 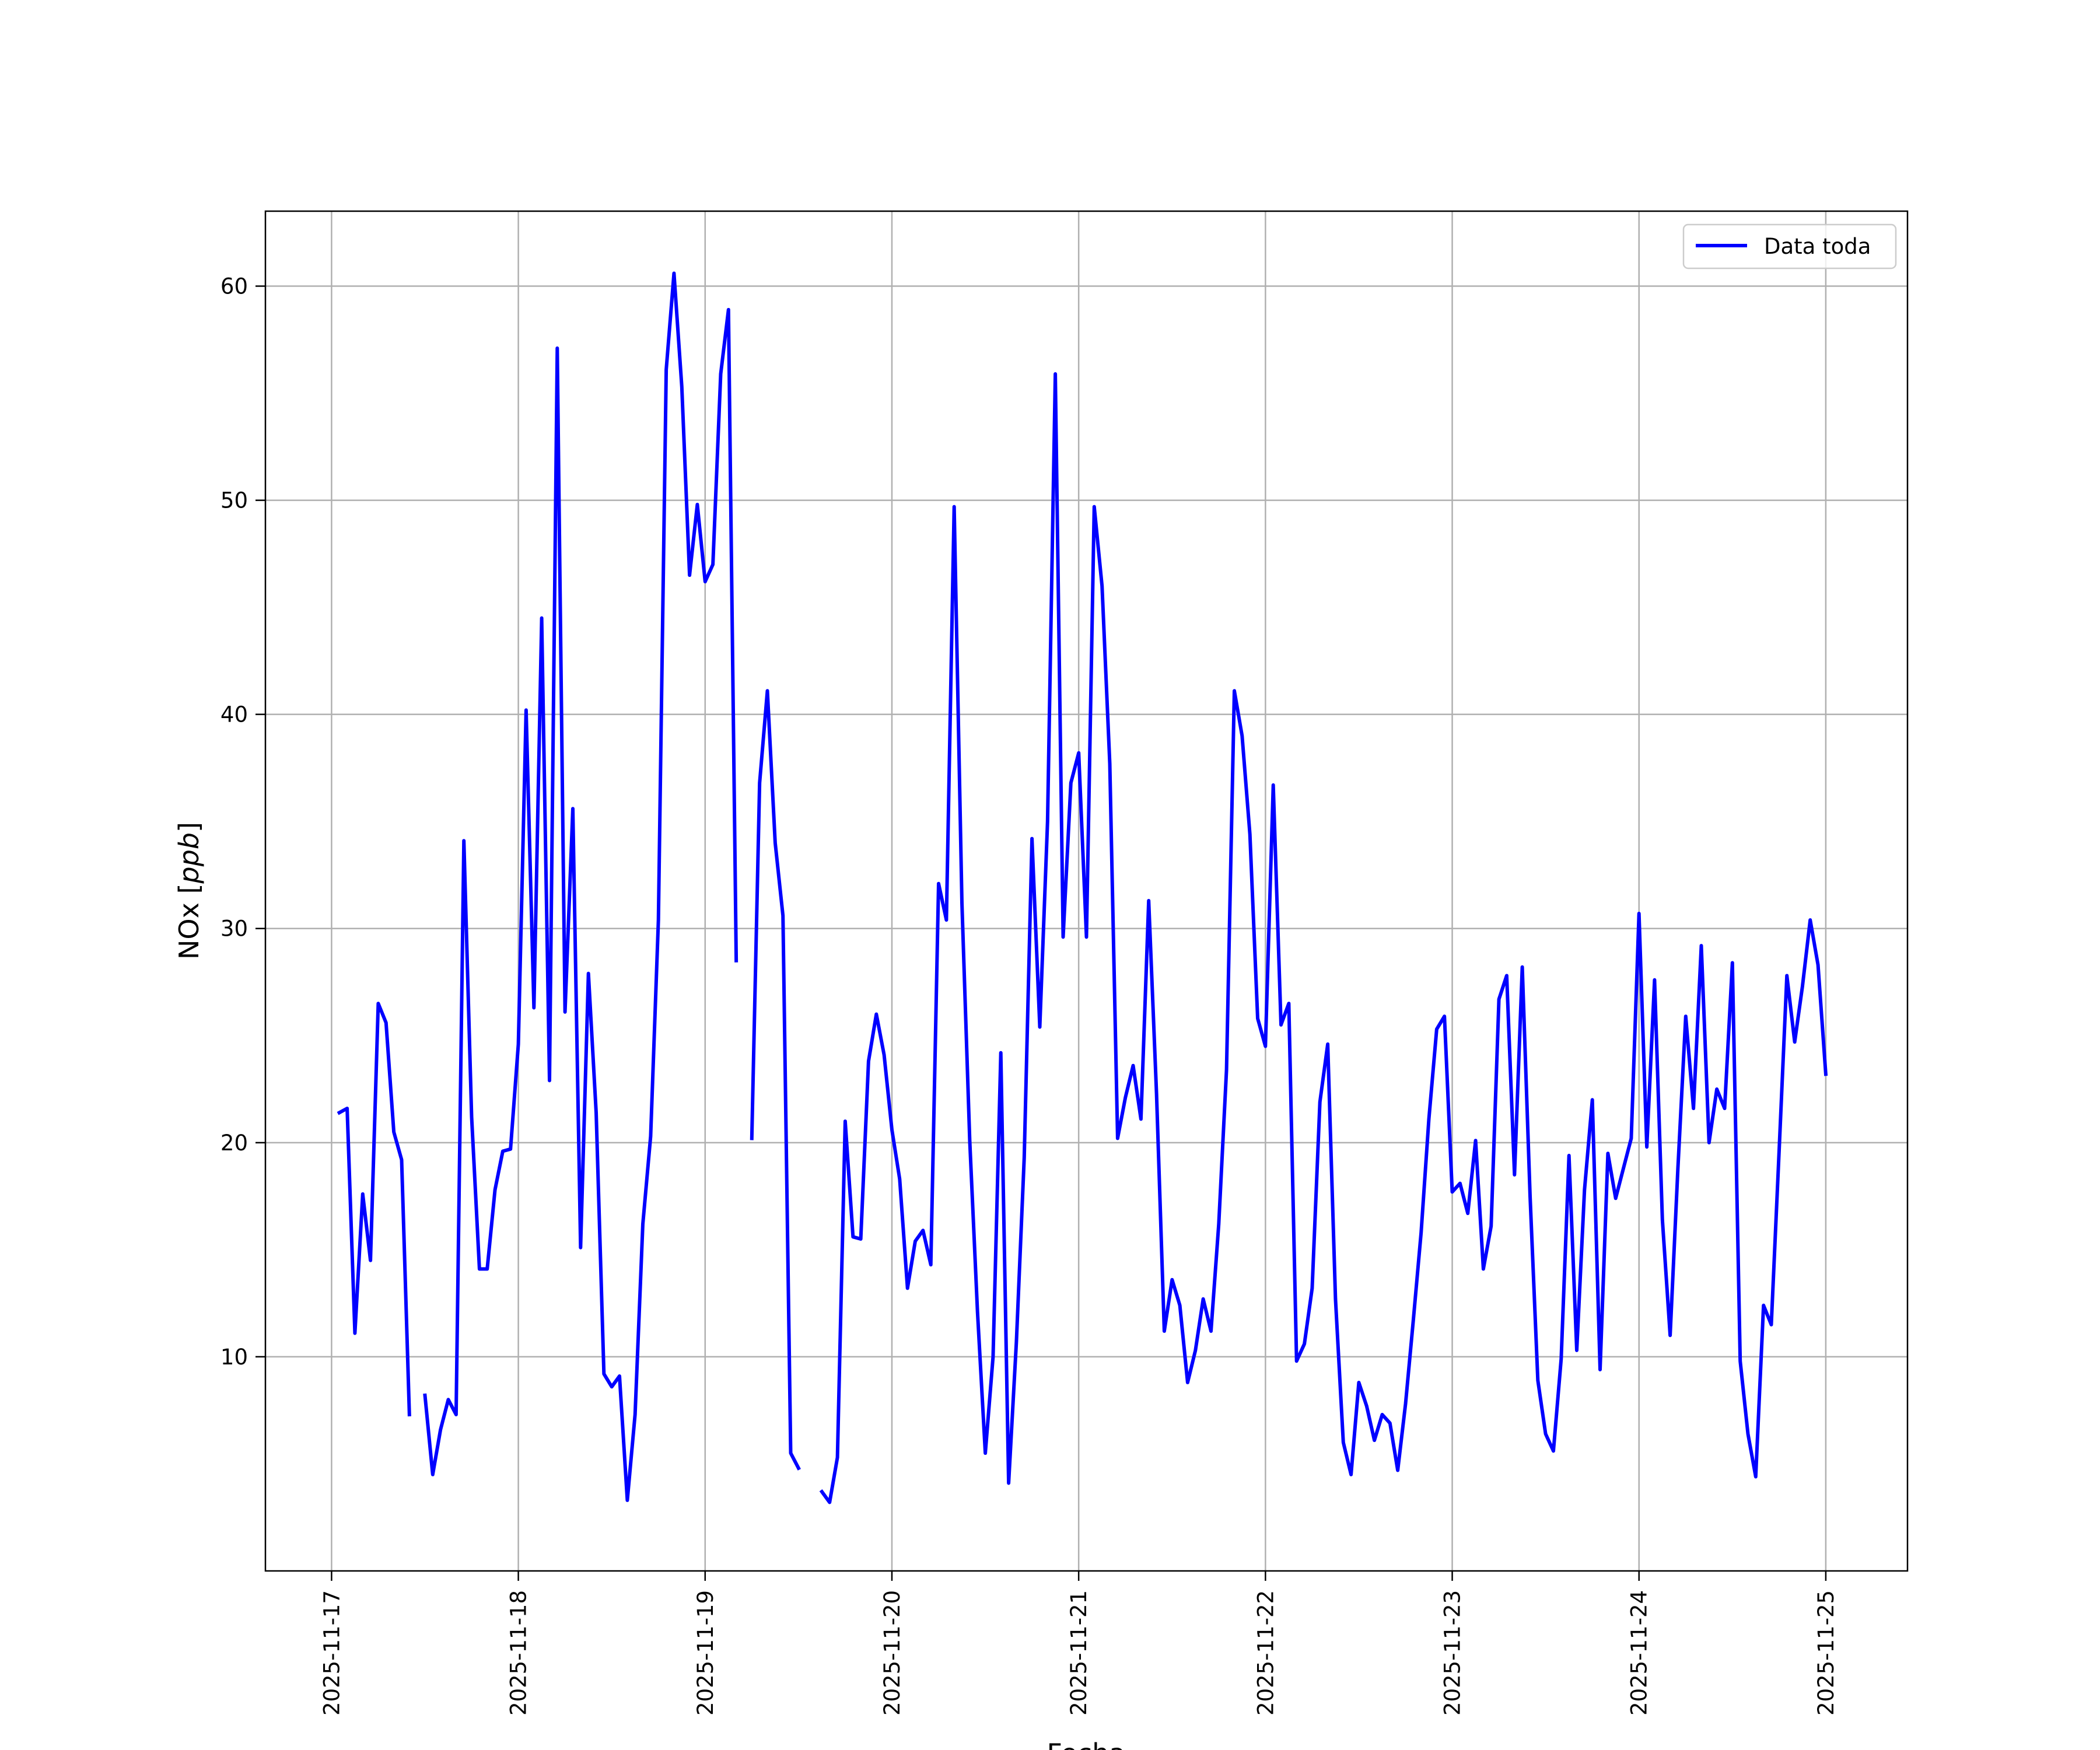 I want to click on y-tick-label: 40, so click(x=234, y=715).